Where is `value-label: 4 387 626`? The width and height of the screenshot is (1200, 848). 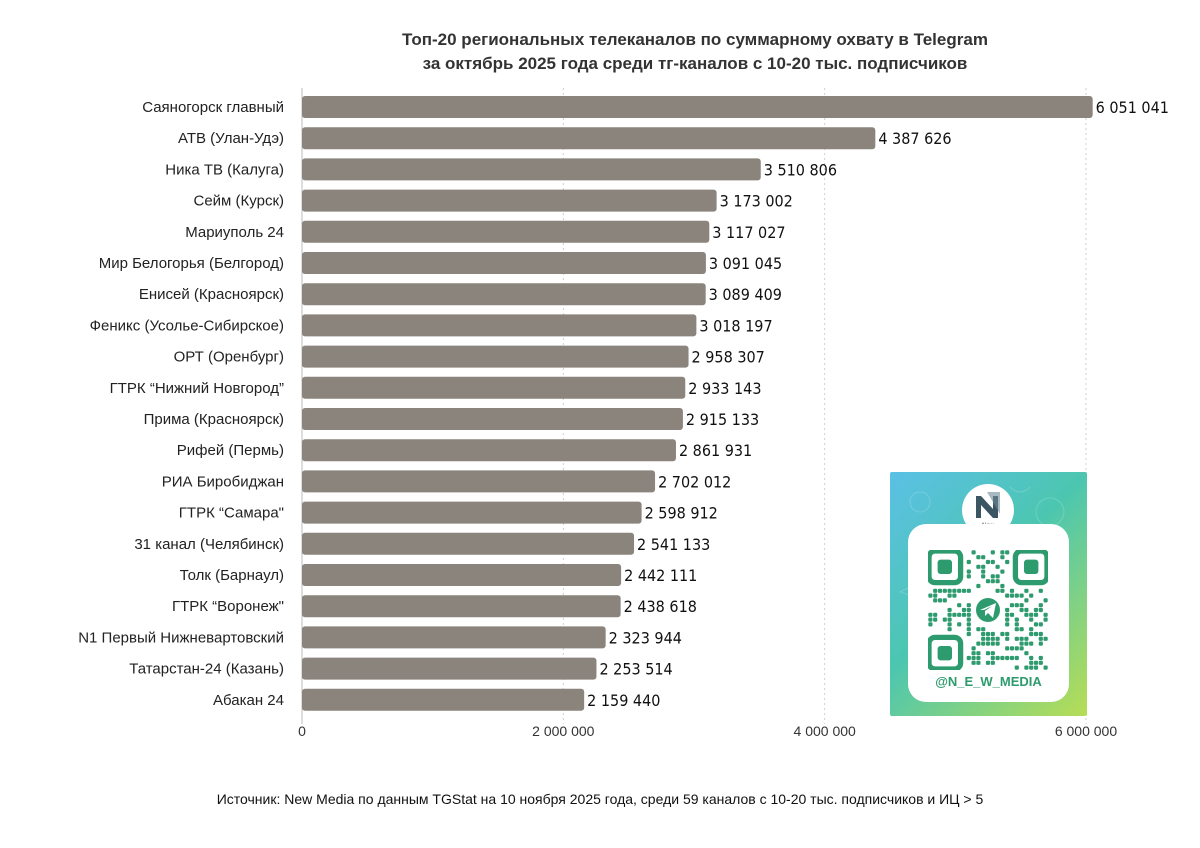
value-label: 4 387 626 is located at coordinates (914, 138).